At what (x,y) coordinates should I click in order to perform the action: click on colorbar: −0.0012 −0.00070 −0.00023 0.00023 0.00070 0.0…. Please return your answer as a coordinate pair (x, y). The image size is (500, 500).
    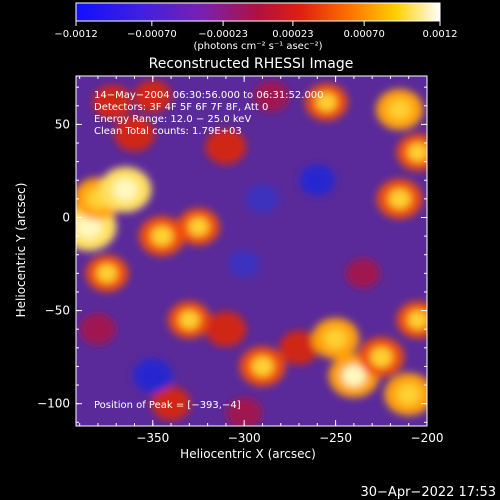
    Looking at the image, I should click on (256, 27).